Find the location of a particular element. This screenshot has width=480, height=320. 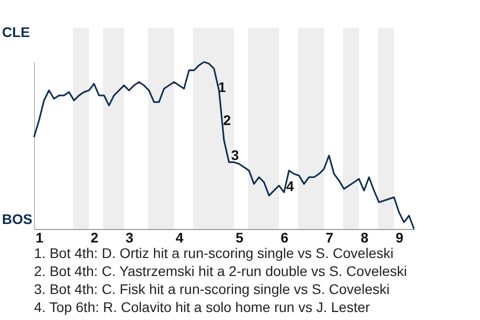

x-tick-label: 1 is located at coordinates (40, 238).